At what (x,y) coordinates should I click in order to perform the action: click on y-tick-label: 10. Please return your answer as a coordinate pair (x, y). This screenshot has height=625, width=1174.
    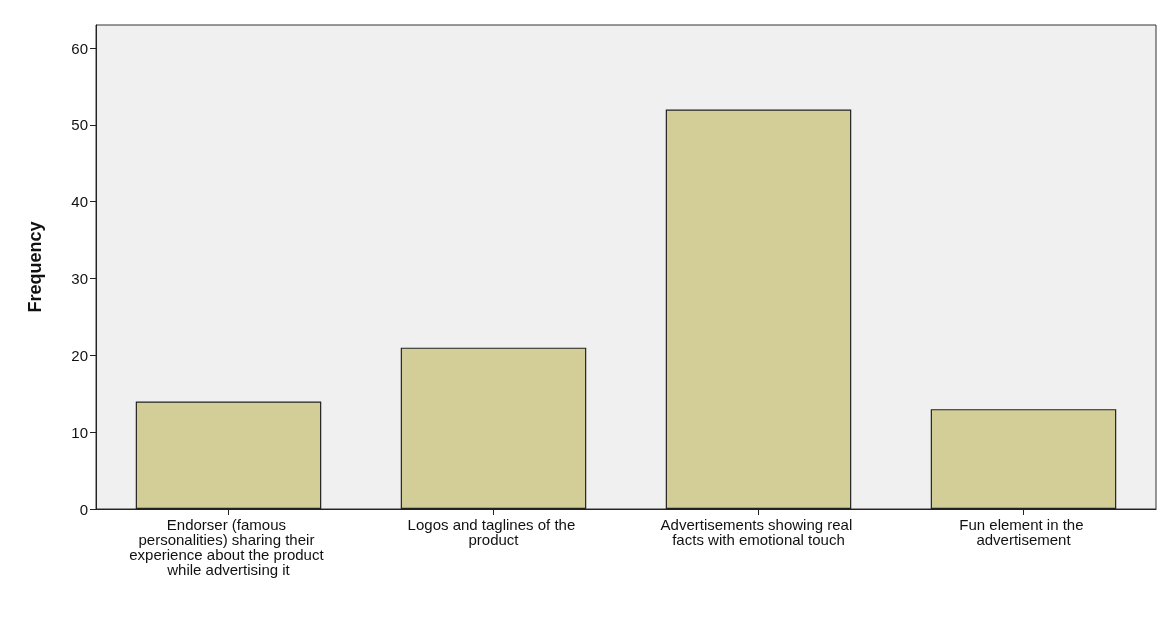
    Looking at the image, I should click on (79, 432).